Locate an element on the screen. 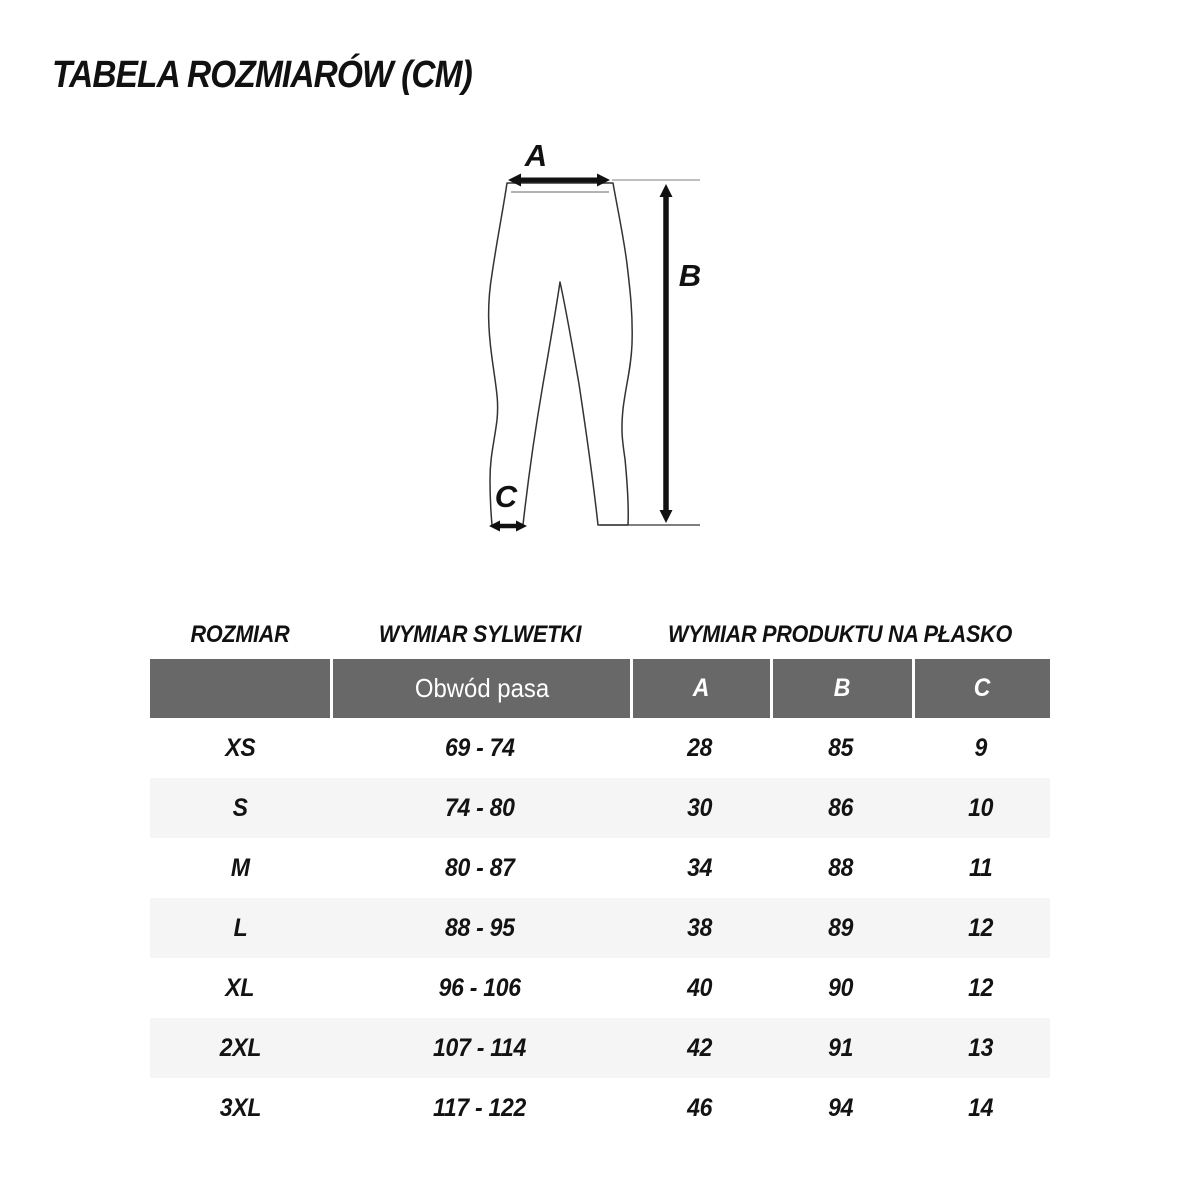 This screenshot has height=1200, width=1200. table-row: M 80 - 87 34 88 11 is located at coordinates (600, 868).